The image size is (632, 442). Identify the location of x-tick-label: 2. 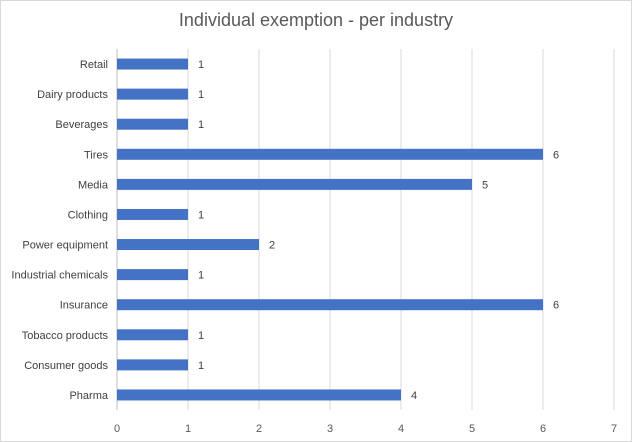
(259, 429).